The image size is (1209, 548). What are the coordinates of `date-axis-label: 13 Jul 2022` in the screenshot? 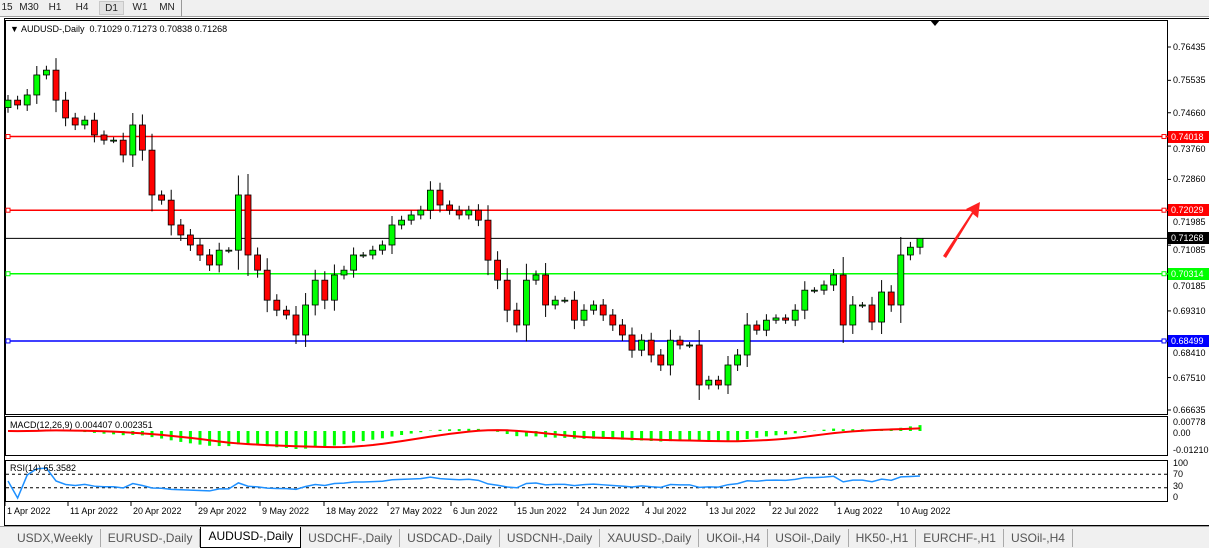 It's located at (732, 511).